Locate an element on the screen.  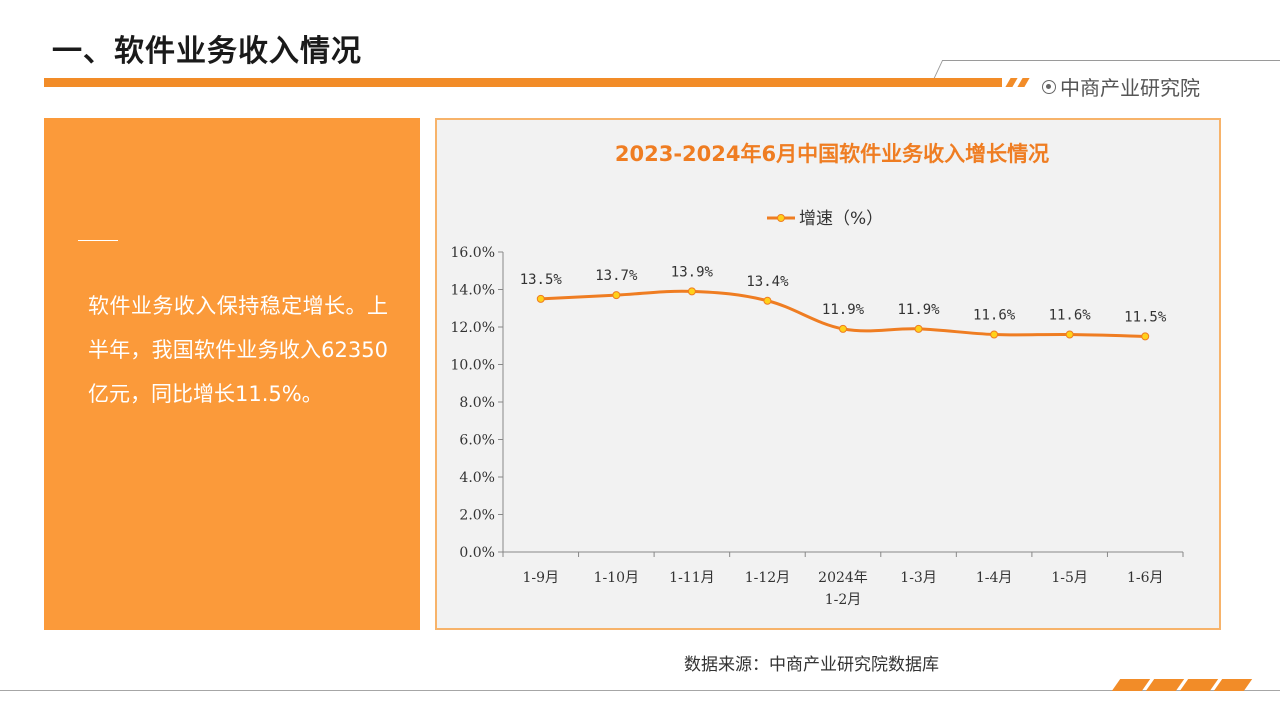
footer-divider is located at coordinates (640, 690).